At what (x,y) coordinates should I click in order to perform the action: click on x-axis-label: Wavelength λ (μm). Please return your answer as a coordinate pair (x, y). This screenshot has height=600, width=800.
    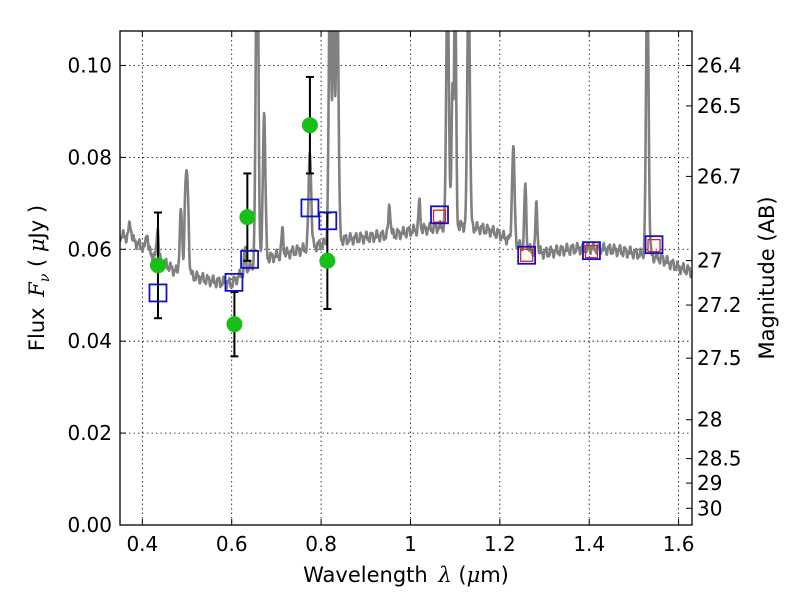
    Looking at the image, I should click on (406, 575).